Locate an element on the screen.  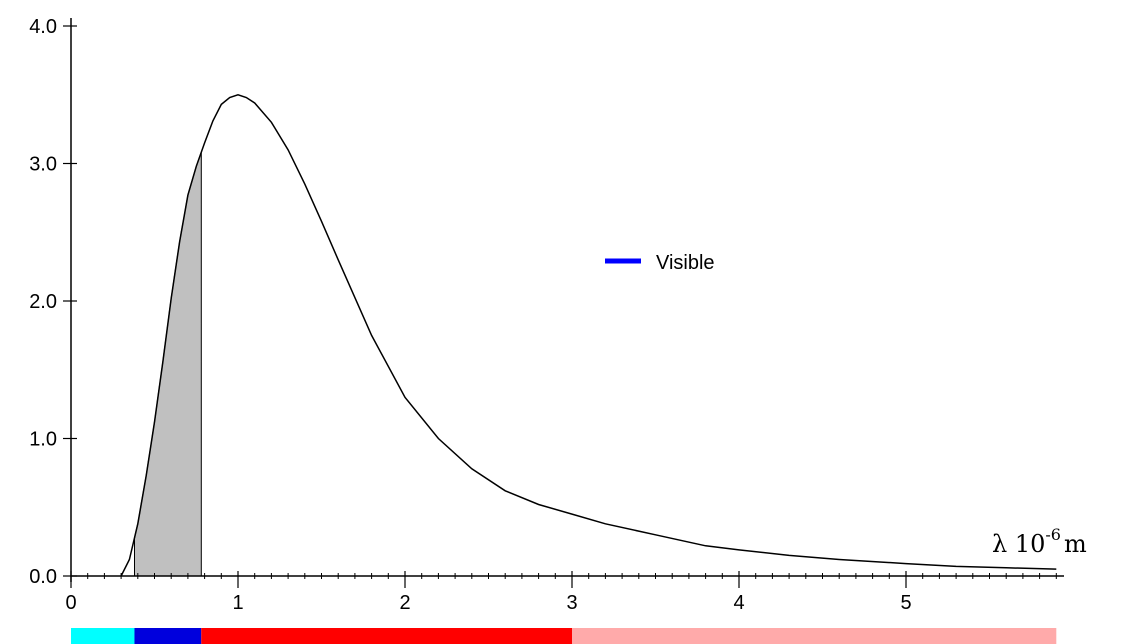
x-axis-label-exponent: -6 is located at coordinates (1053, 534).